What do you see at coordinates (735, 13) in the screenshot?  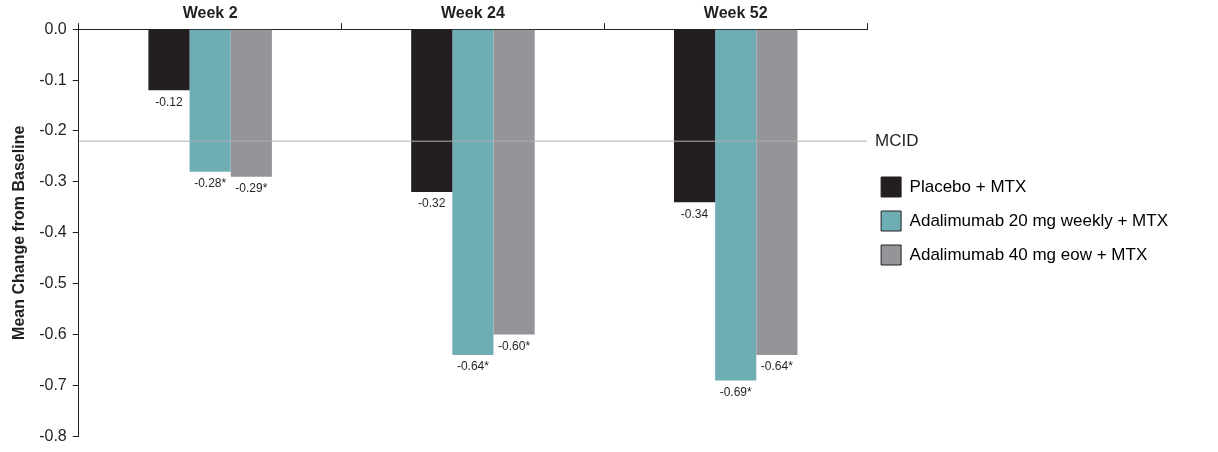 I see `x-tick-label: Week 52` at bounding box center [735, 13].